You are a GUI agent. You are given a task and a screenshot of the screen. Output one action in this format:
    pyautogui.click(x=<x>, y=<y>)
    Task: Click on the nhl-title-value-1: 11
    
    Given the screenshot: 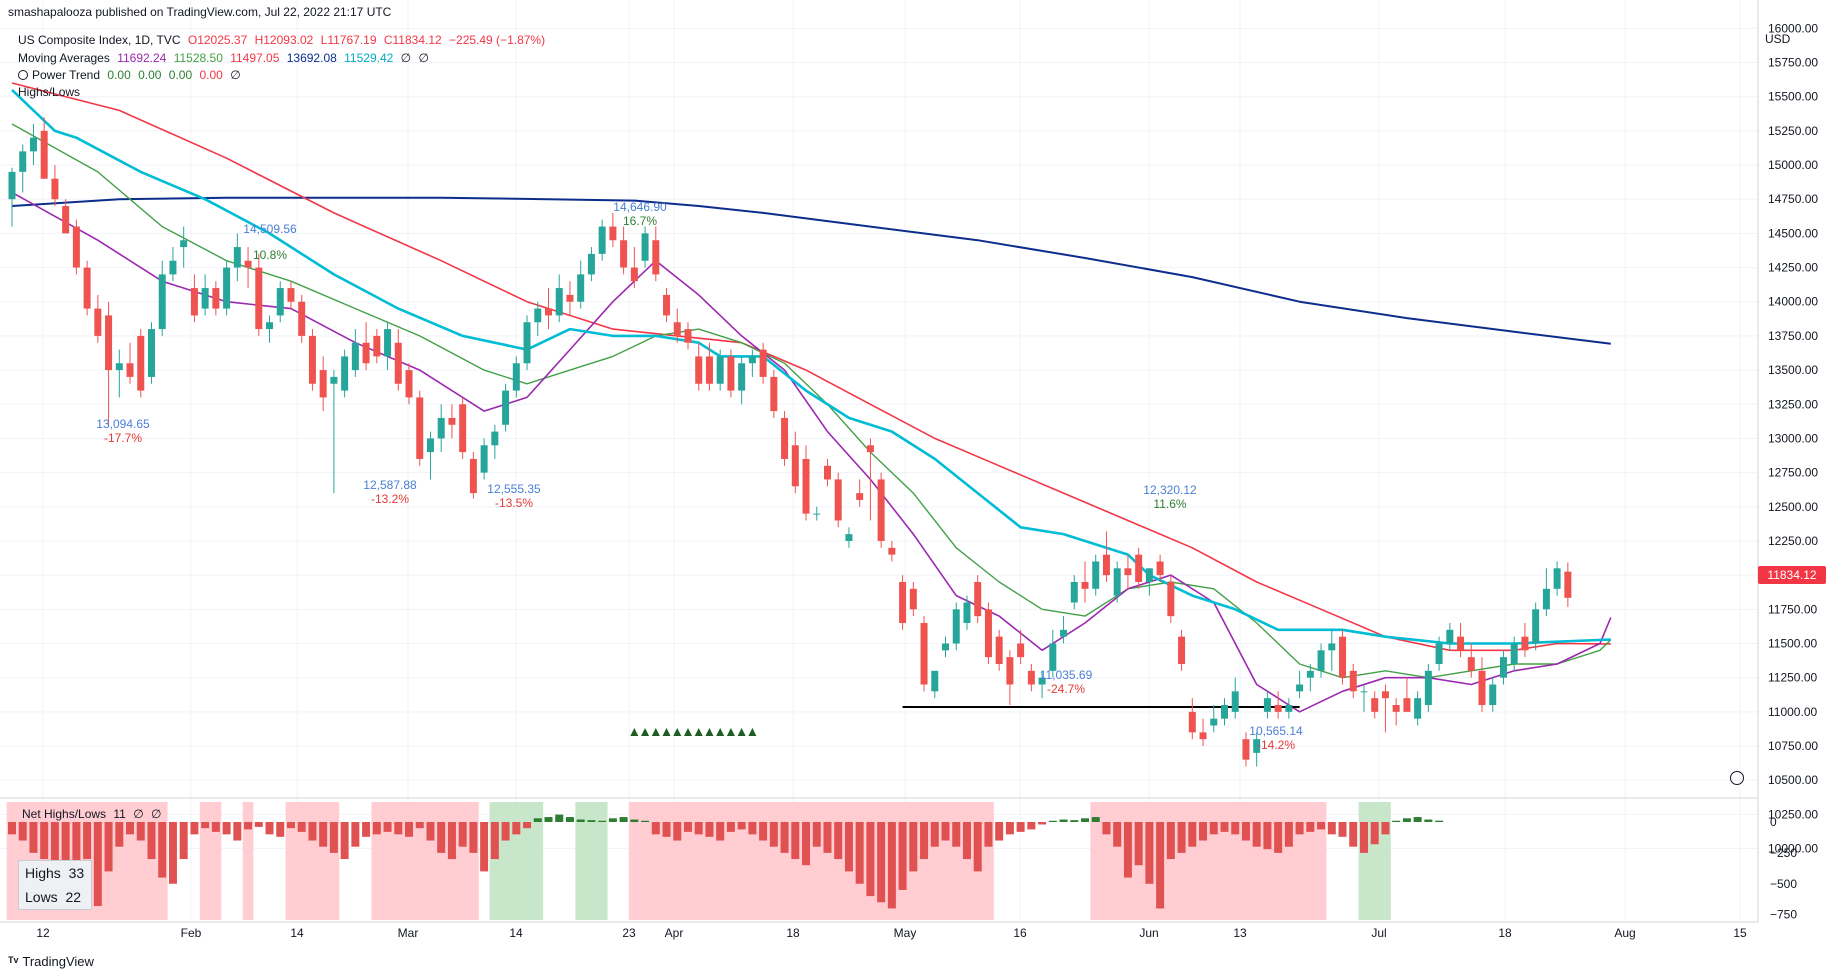 What is the action you would take?
    pyautogui.click(x=119, y=814)
    